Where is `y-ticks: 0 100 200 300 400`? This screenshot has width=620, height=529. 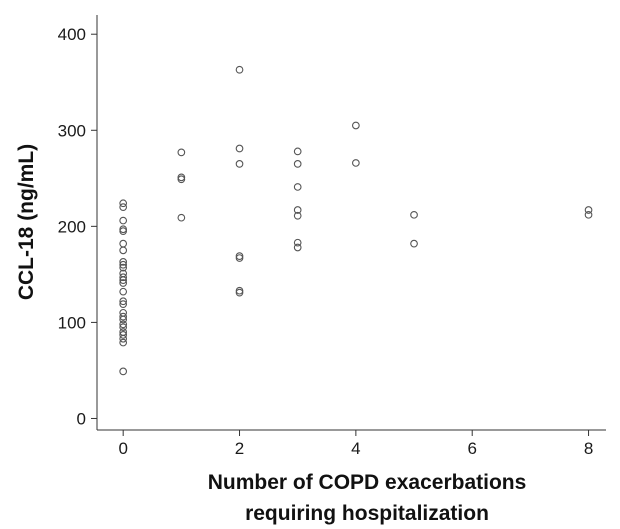 y-ticks: 0 100 200 300 400 is located at coordinates (77, 226).